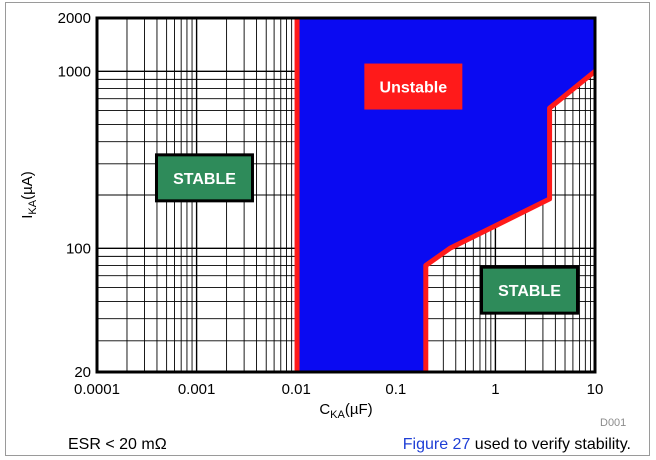 The width and height of the screenshot is (656, 460). Describe the element at coordinates (550, 444) in the screenshot. I see `verification-text: used to verify stability.` at that location.